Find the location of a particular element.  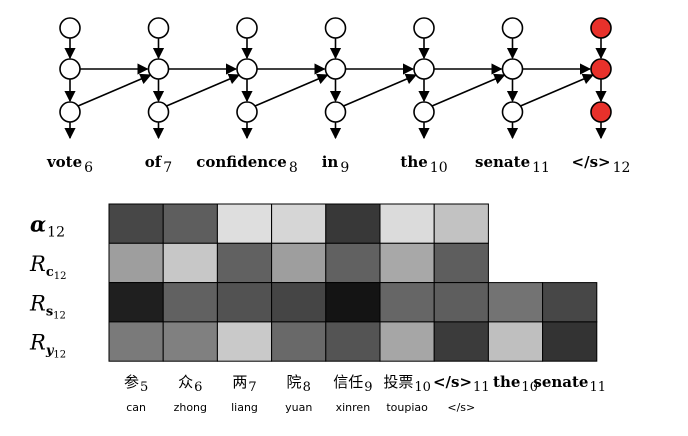

heatmap-row-label: α12 is located at coordinates (47, 226).